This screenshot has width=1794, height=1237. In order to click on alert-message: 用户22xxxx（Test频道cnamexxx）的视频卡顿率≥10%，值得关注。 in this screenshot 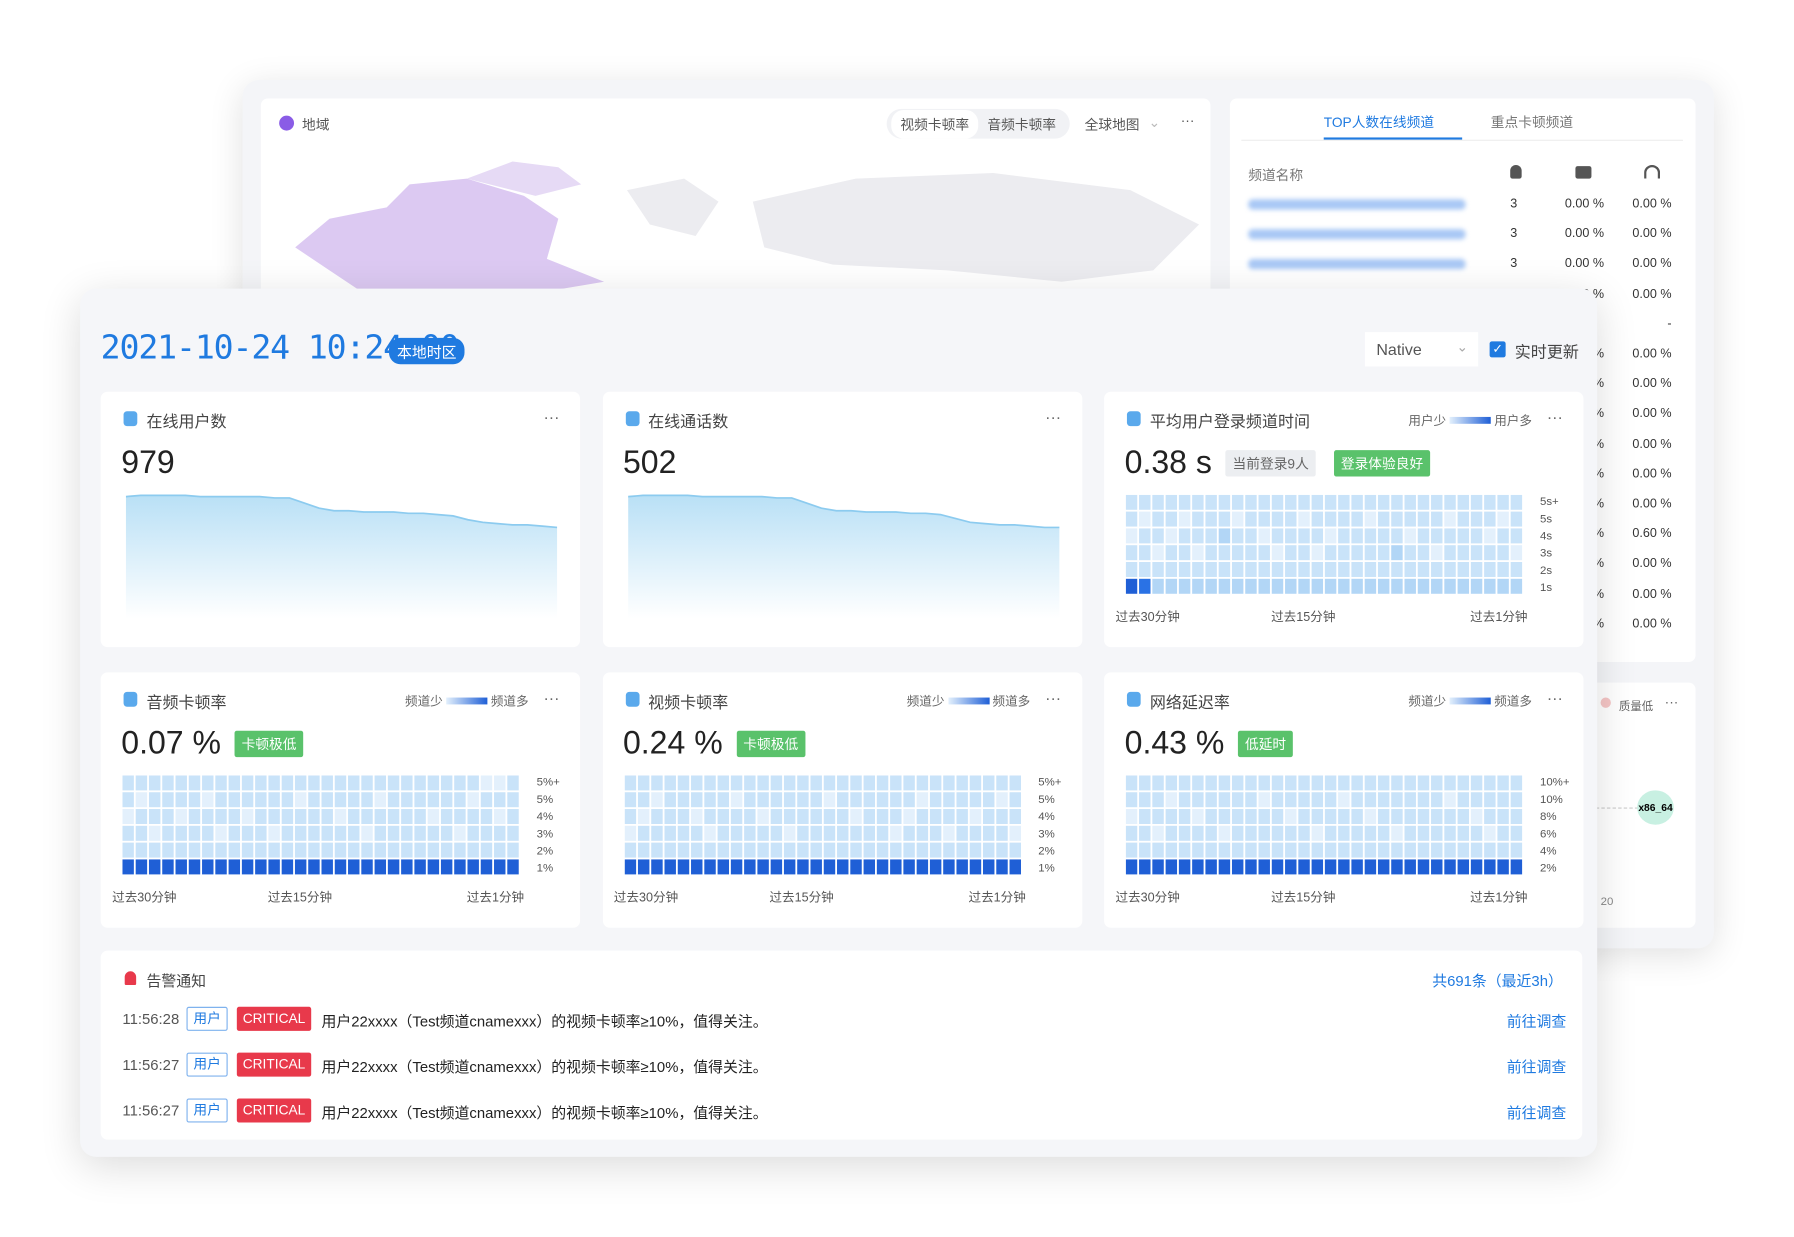, I will do `click(544, 1113)`.